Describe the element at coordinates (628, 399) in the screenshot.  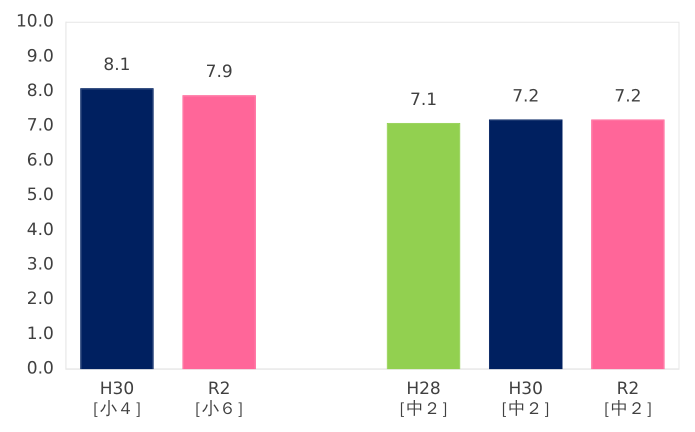
I see `x-tick-label: R2 ［中２］` at that location.